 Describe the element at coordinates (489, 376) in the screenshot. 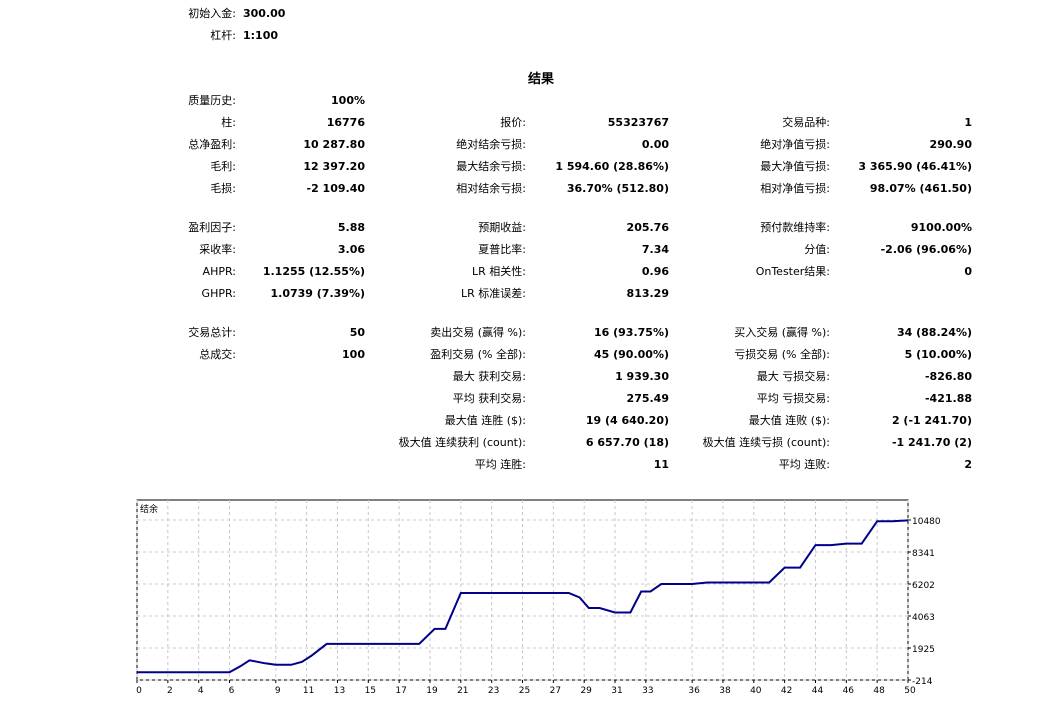

I see `stat-label: 最大 获利交易:` at that location.